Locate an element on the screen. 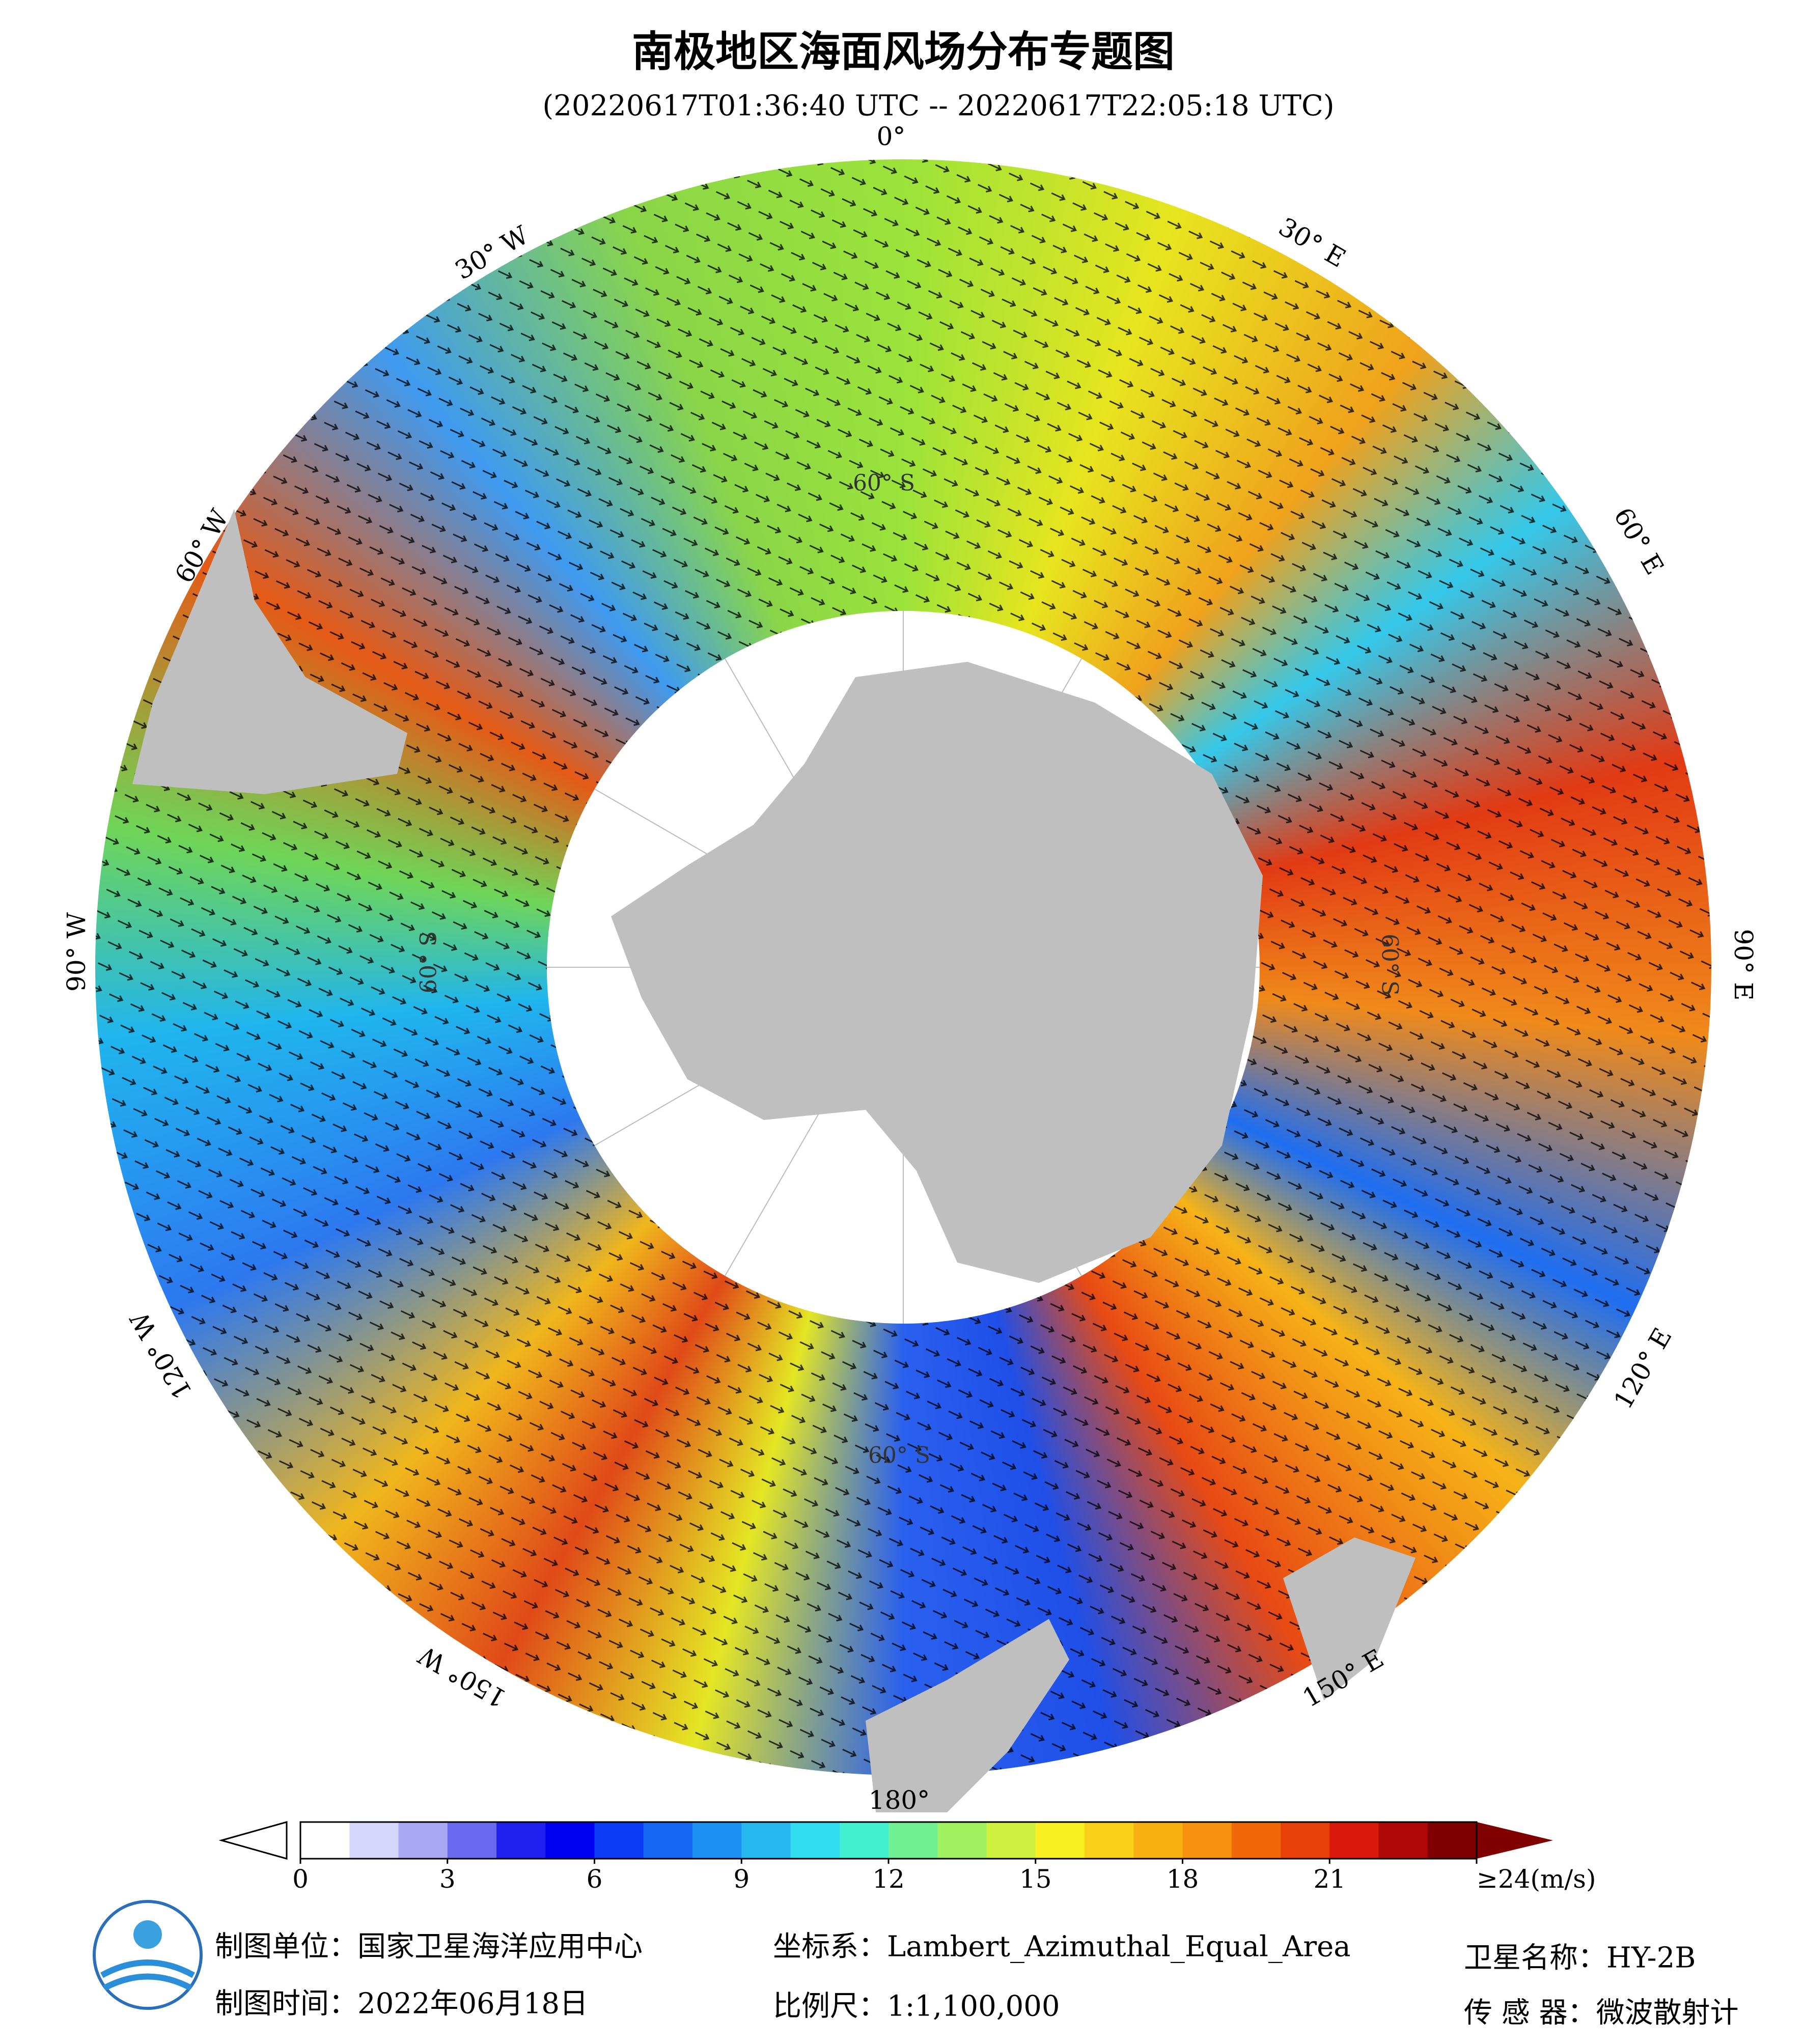 The width and height of the screenshot is (1804, 2044). map-unit: 制图单位：国家卫星海洋应用中心 is located at coordinates (429, 1947).